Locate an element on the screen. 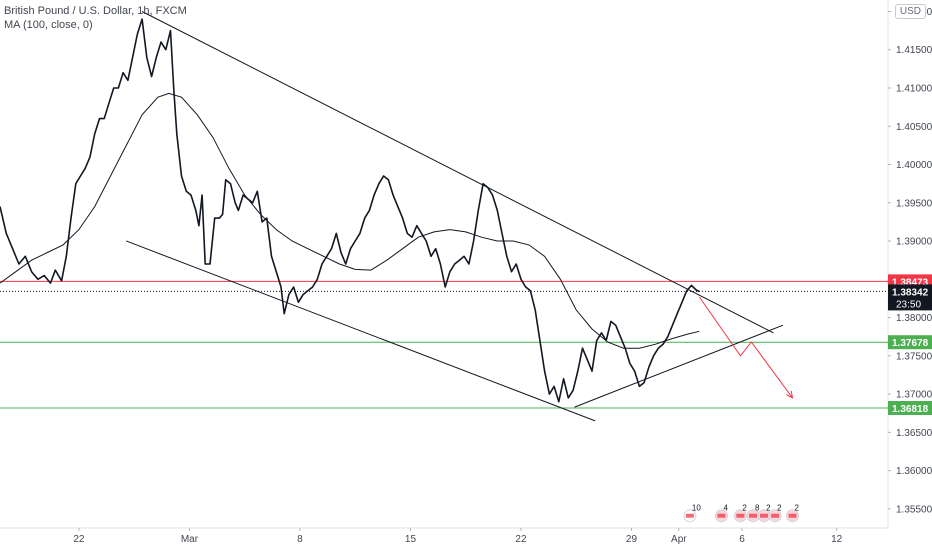  y-tick-label: 1.41500 is located at coordinates (914, 50).